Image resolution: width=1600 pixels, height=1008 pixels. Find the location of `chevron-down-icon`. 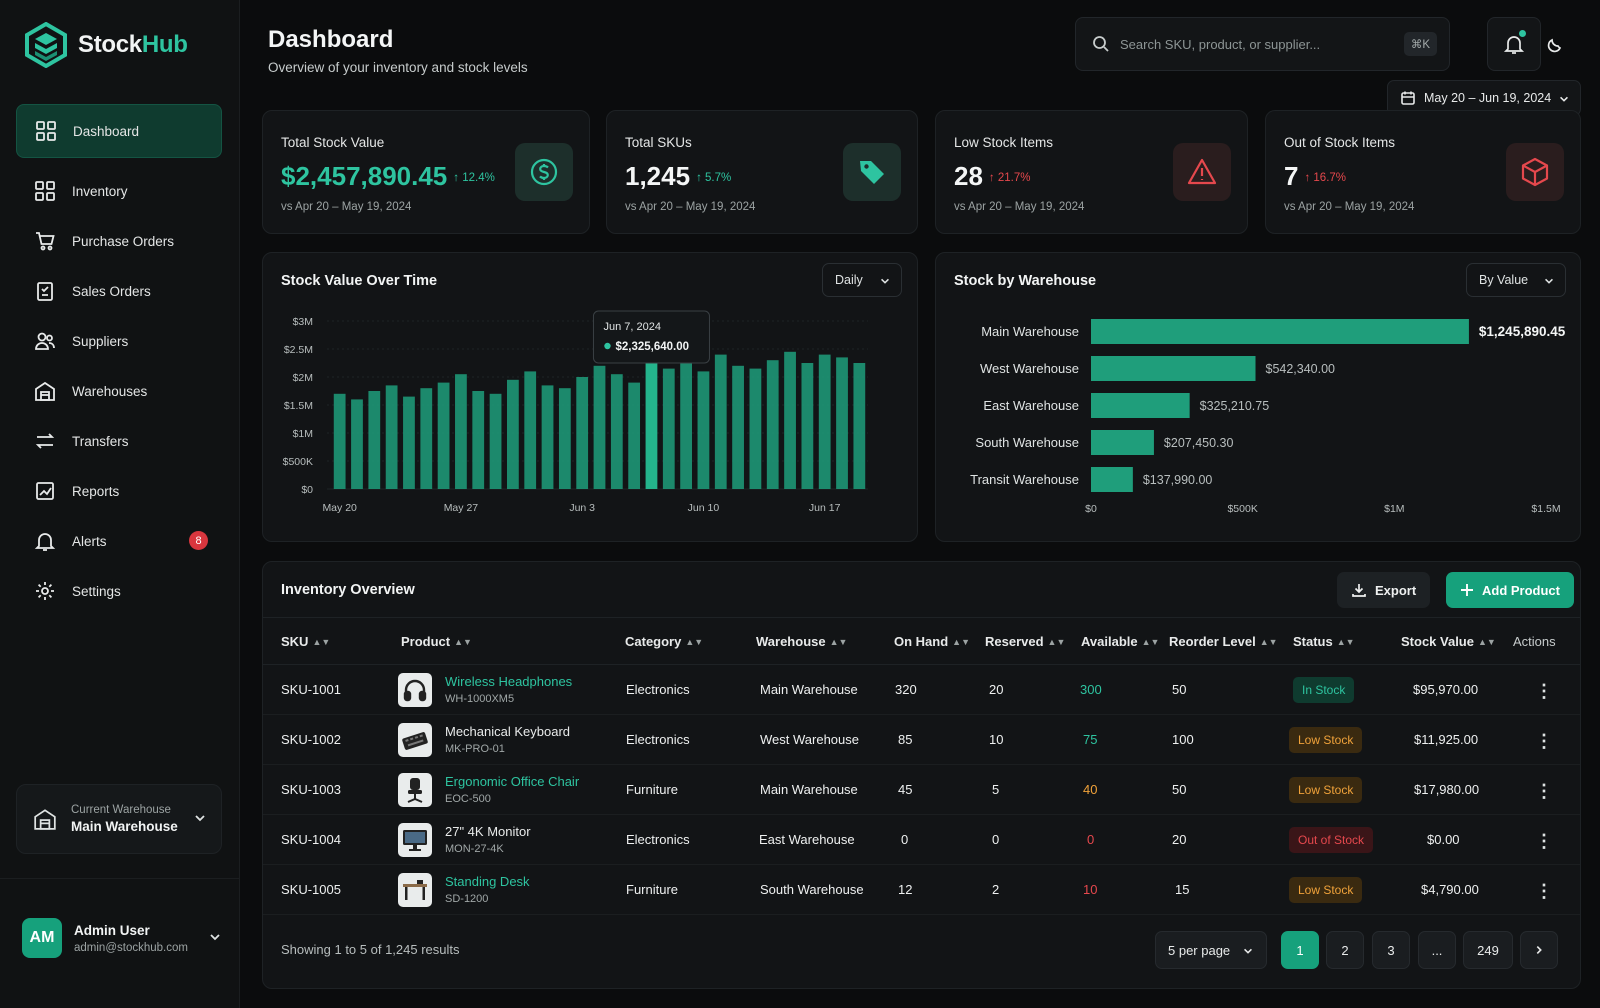

chevron-down-icon is located at coordinates (215, 937).